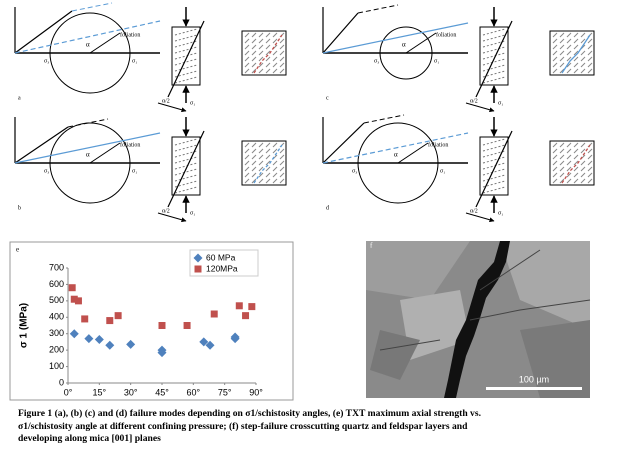  What do you see at coordinates (88, 45) in the screenshot?
I see `alpha-label: α` at bounding box center [88, 45].